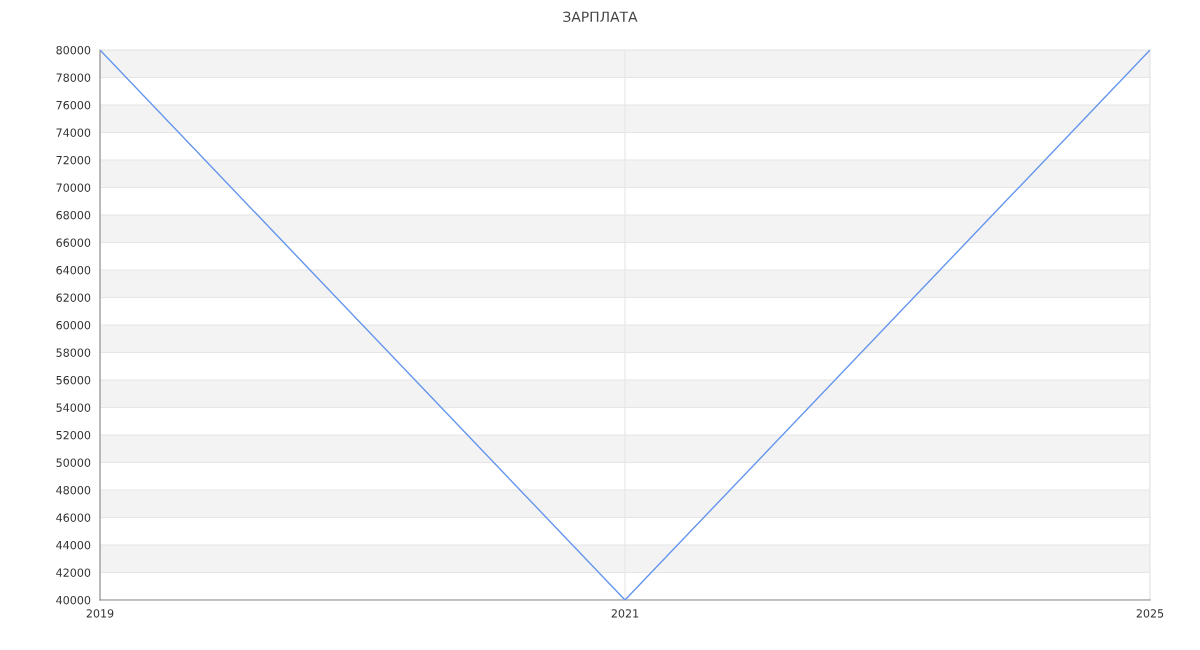 This screenshot has height=650, width=1200. Describe the element at coordinates (73, 215) in the screenshot. I see `y-tick-label: 68000` at that location.